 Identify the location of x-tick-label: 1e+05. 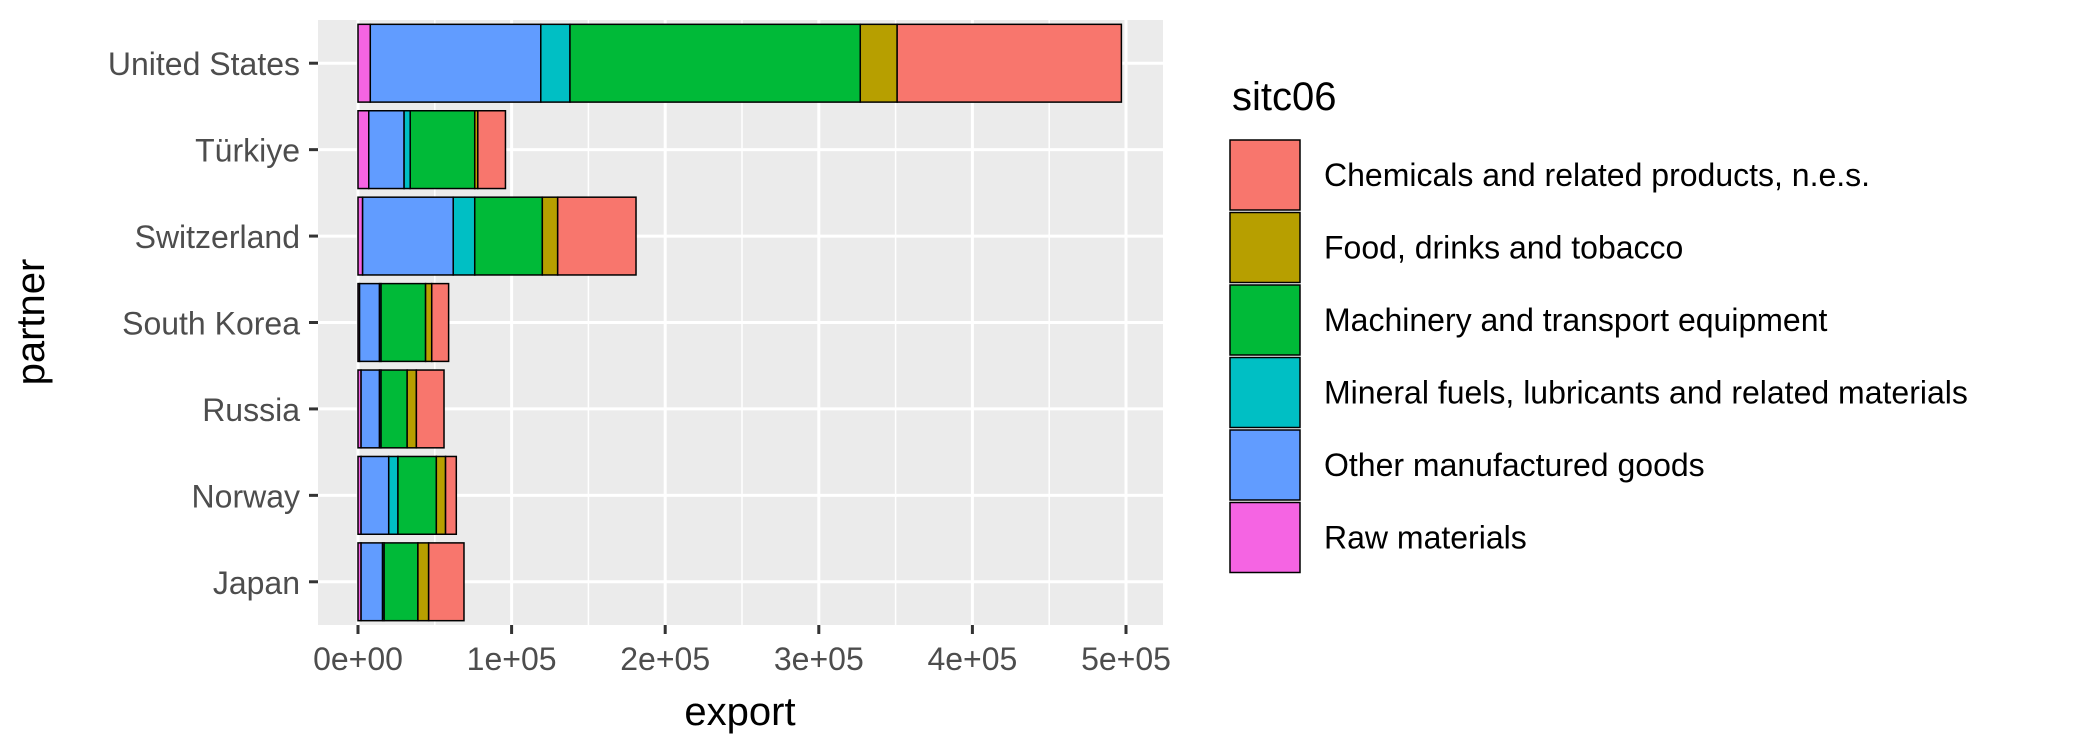
(512, 659).